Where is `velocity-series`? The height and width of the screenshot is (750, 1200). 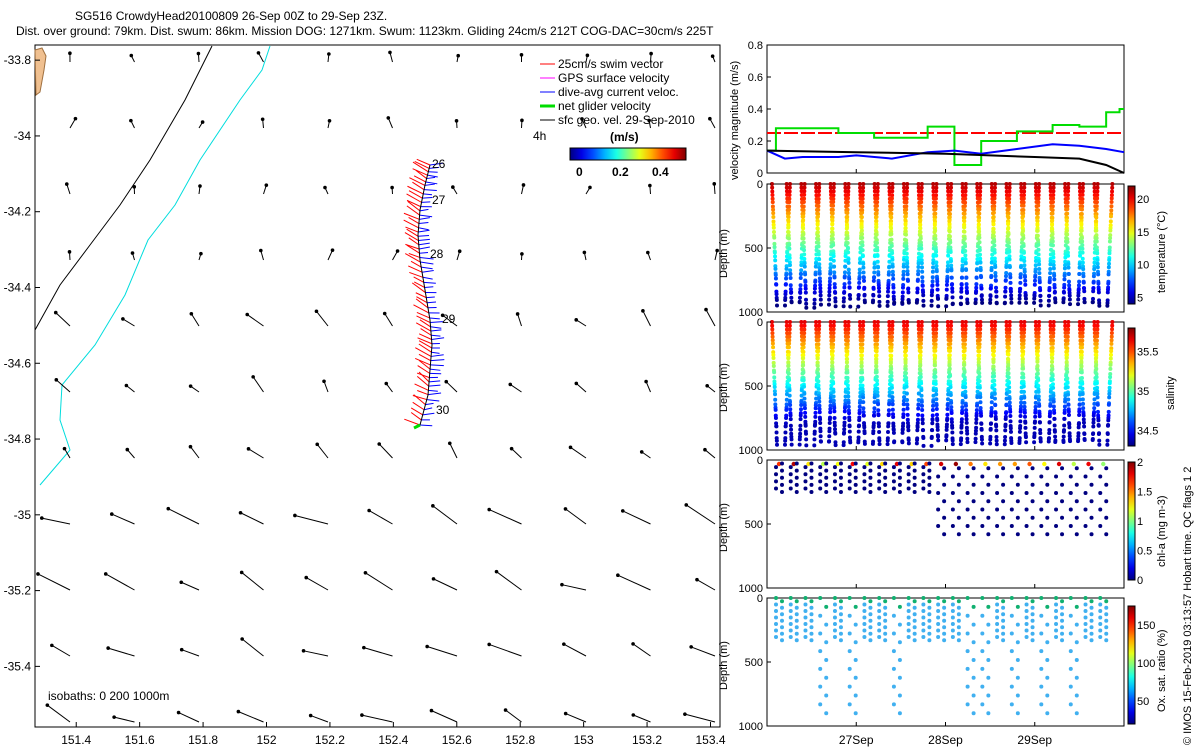 velocity-series is located at coordinates (945, 151).